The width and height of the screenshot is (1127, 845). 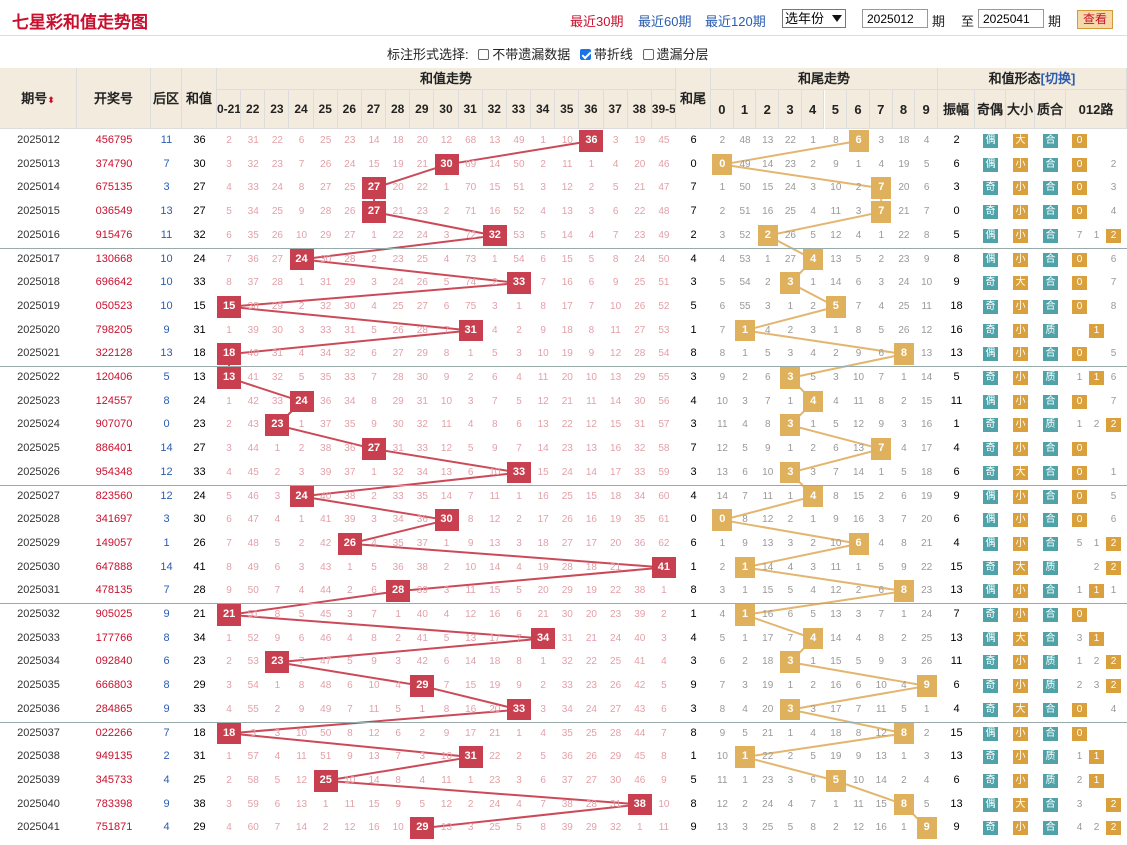 I want to click on sum-miss: 6, so click(x=277, y=567).